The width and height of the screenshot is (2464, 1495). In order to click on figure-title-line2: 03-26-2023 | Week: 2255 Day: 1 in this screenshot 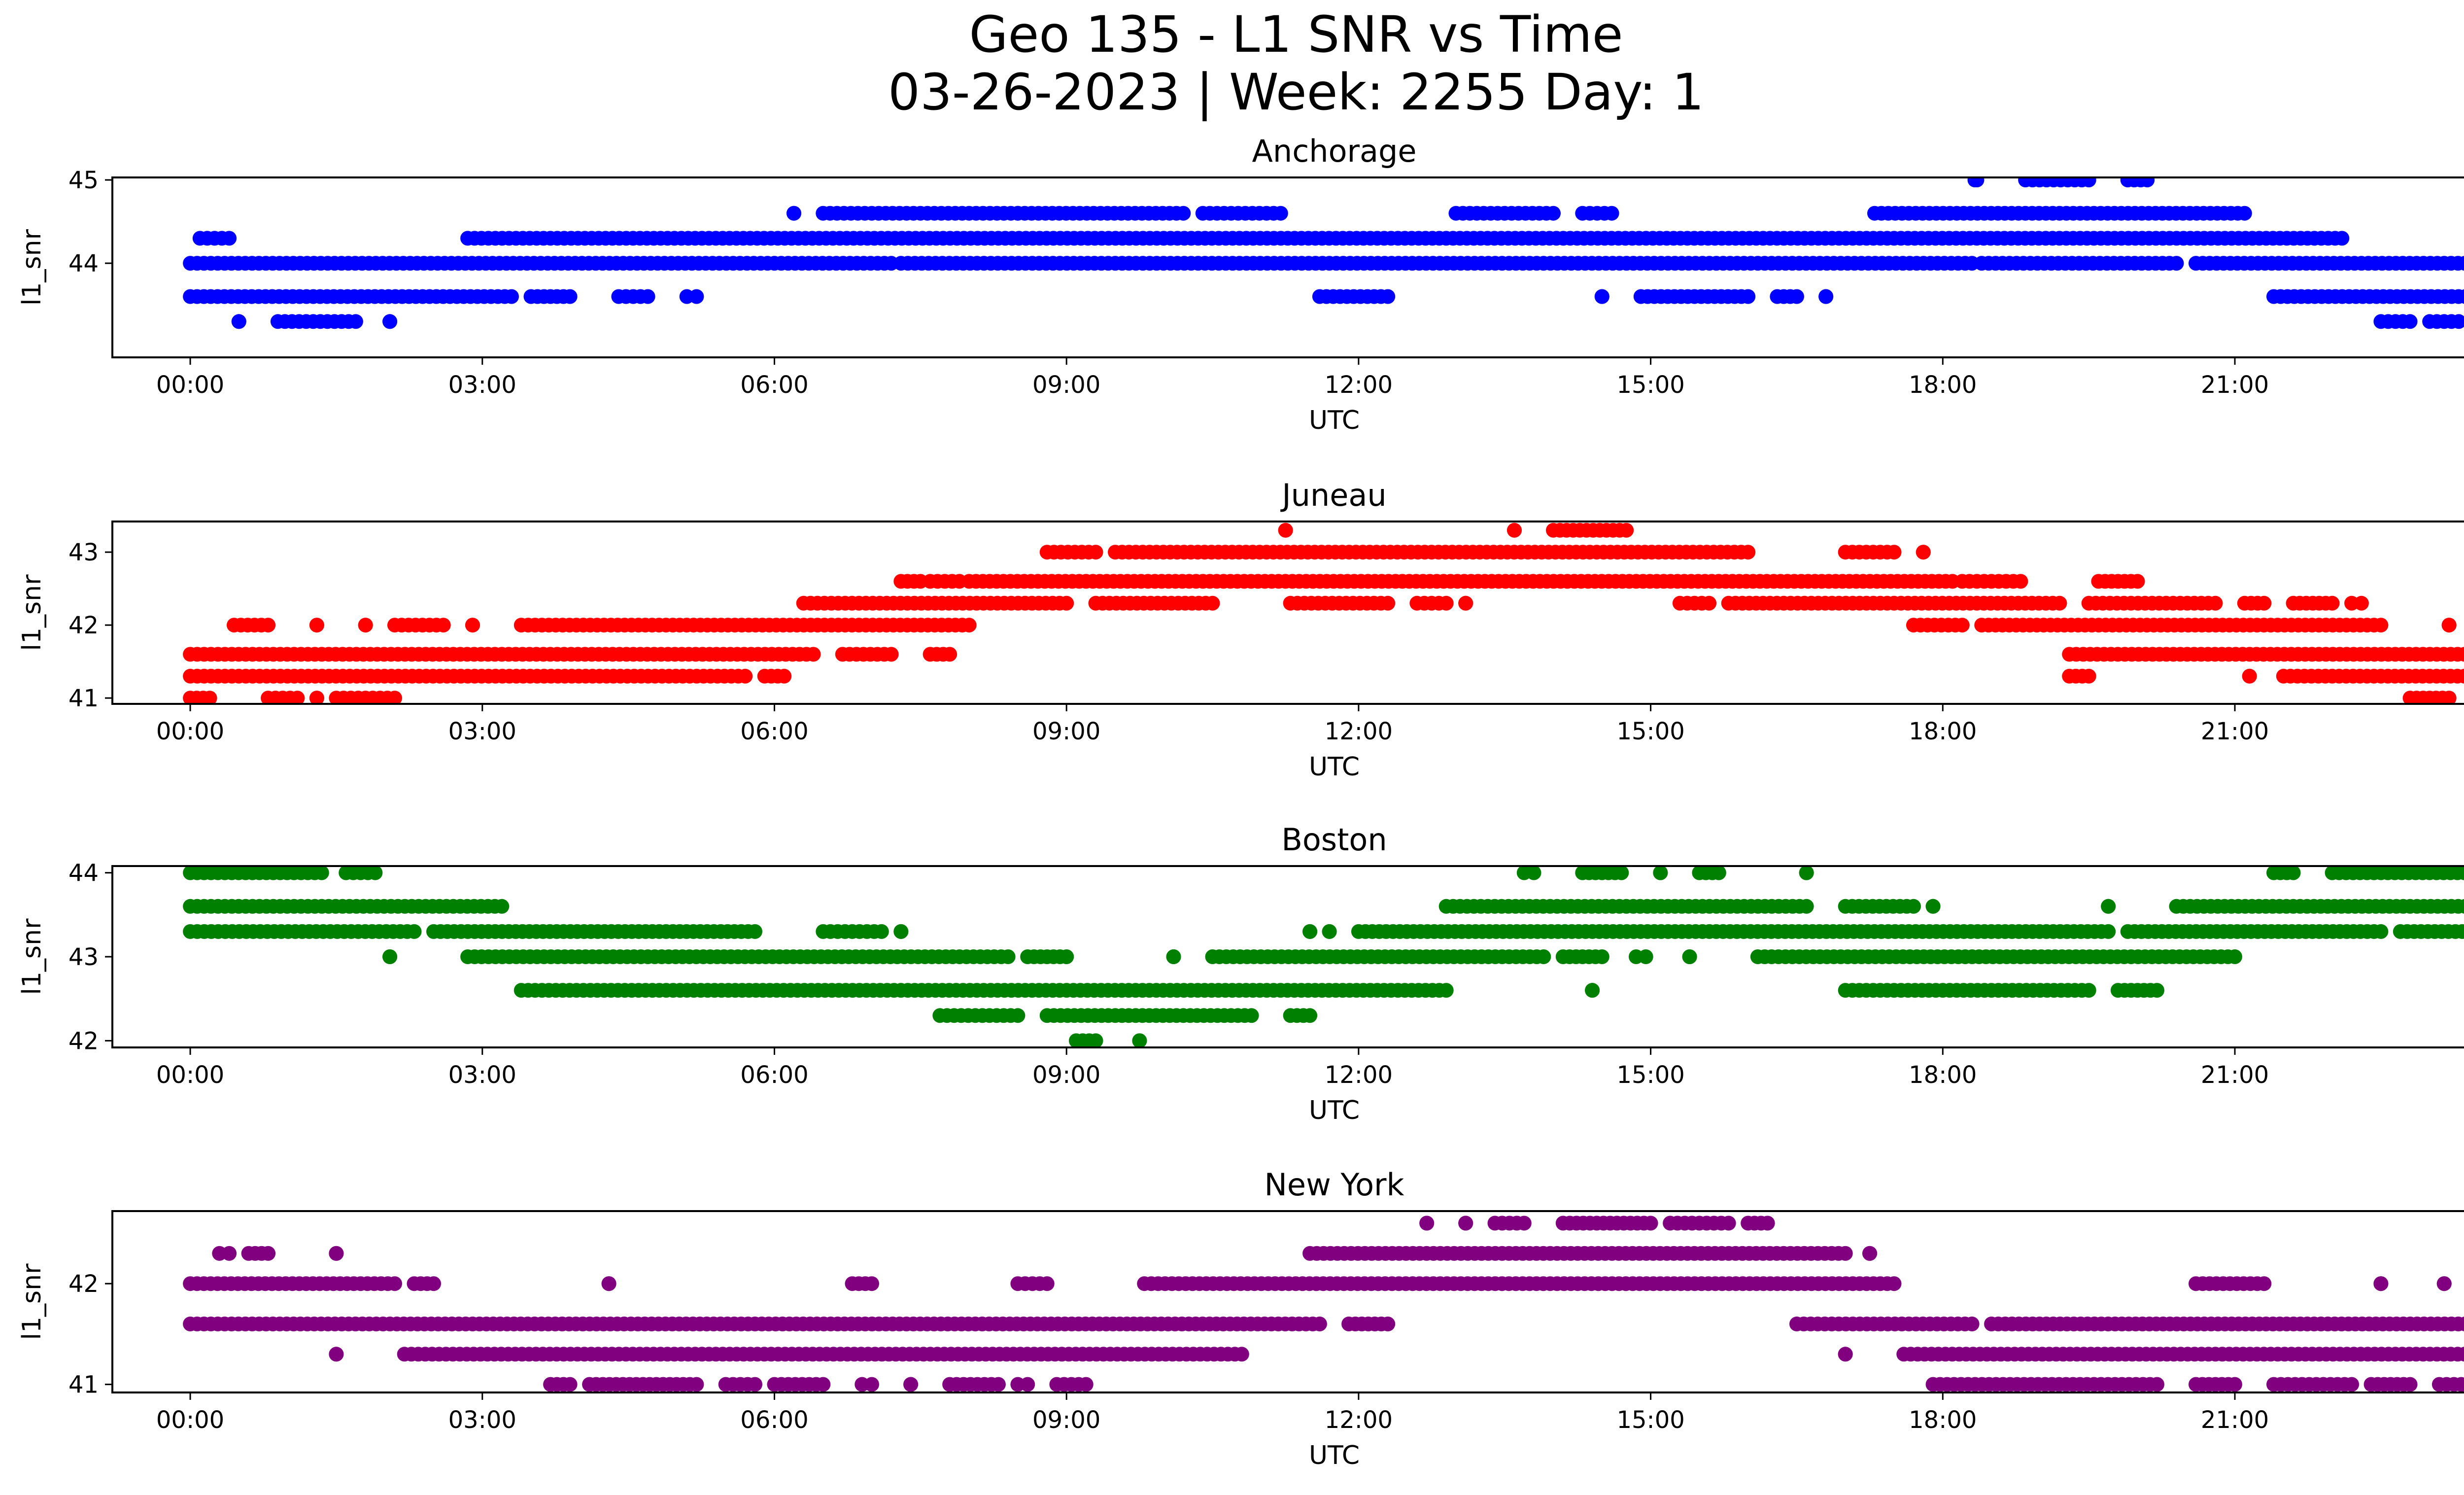, I will do `click(1296, 92)`.